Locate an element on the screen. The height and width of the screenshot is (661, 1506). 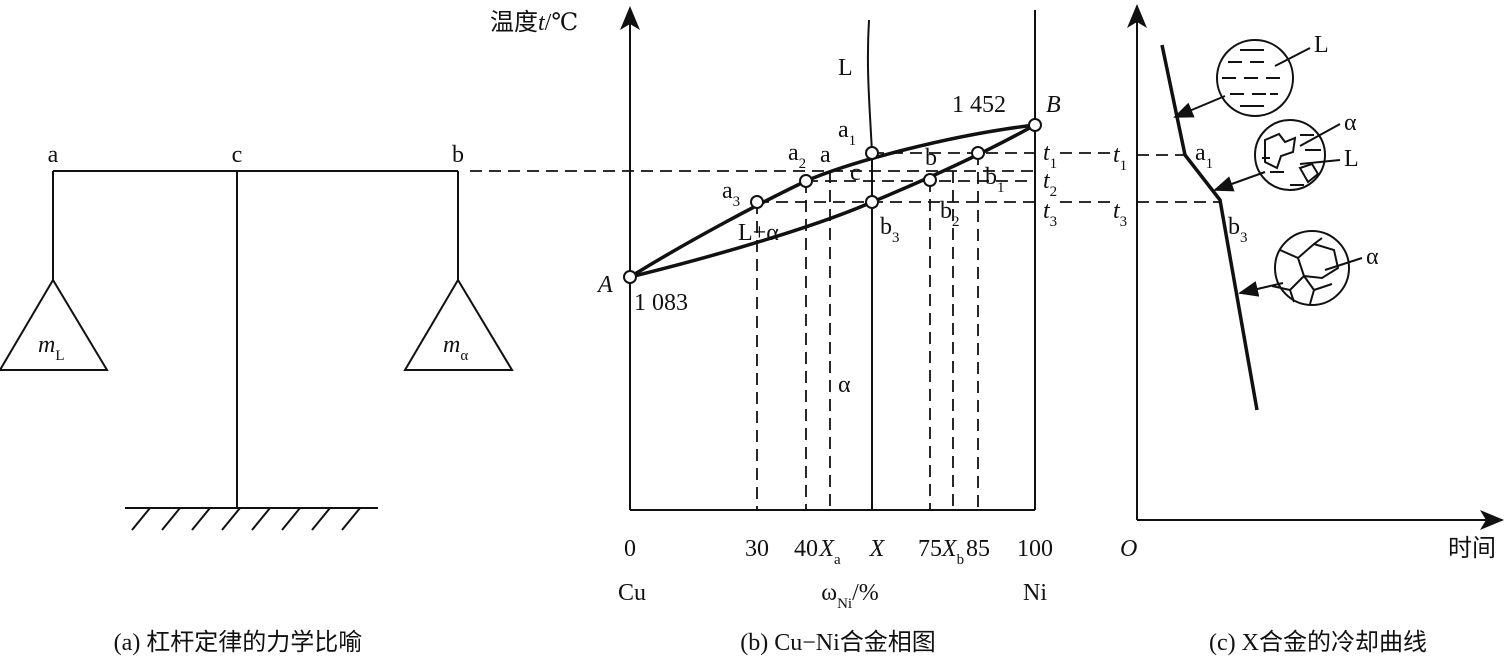
point-label: a is located at coordinates (825, 155).